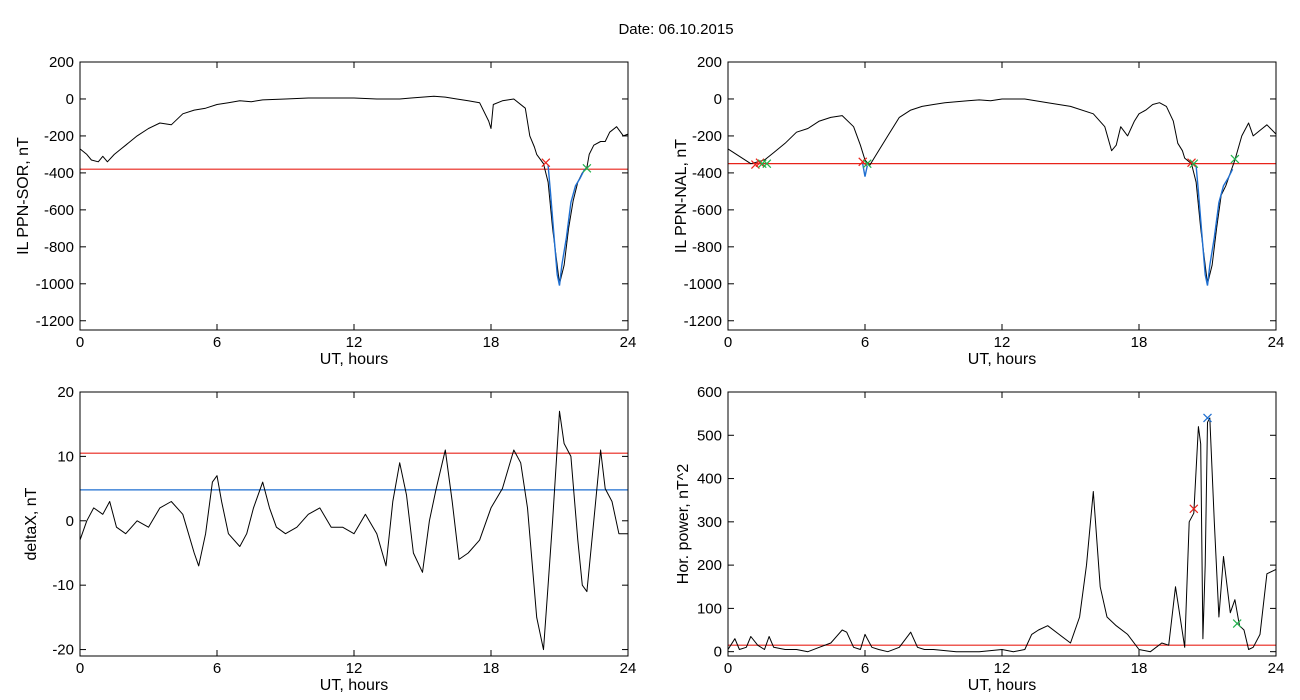  What do you see at coordinates (63, 650) in the screenshot?
I see `y-tick-label: -20` at bounding box center [63, 650].